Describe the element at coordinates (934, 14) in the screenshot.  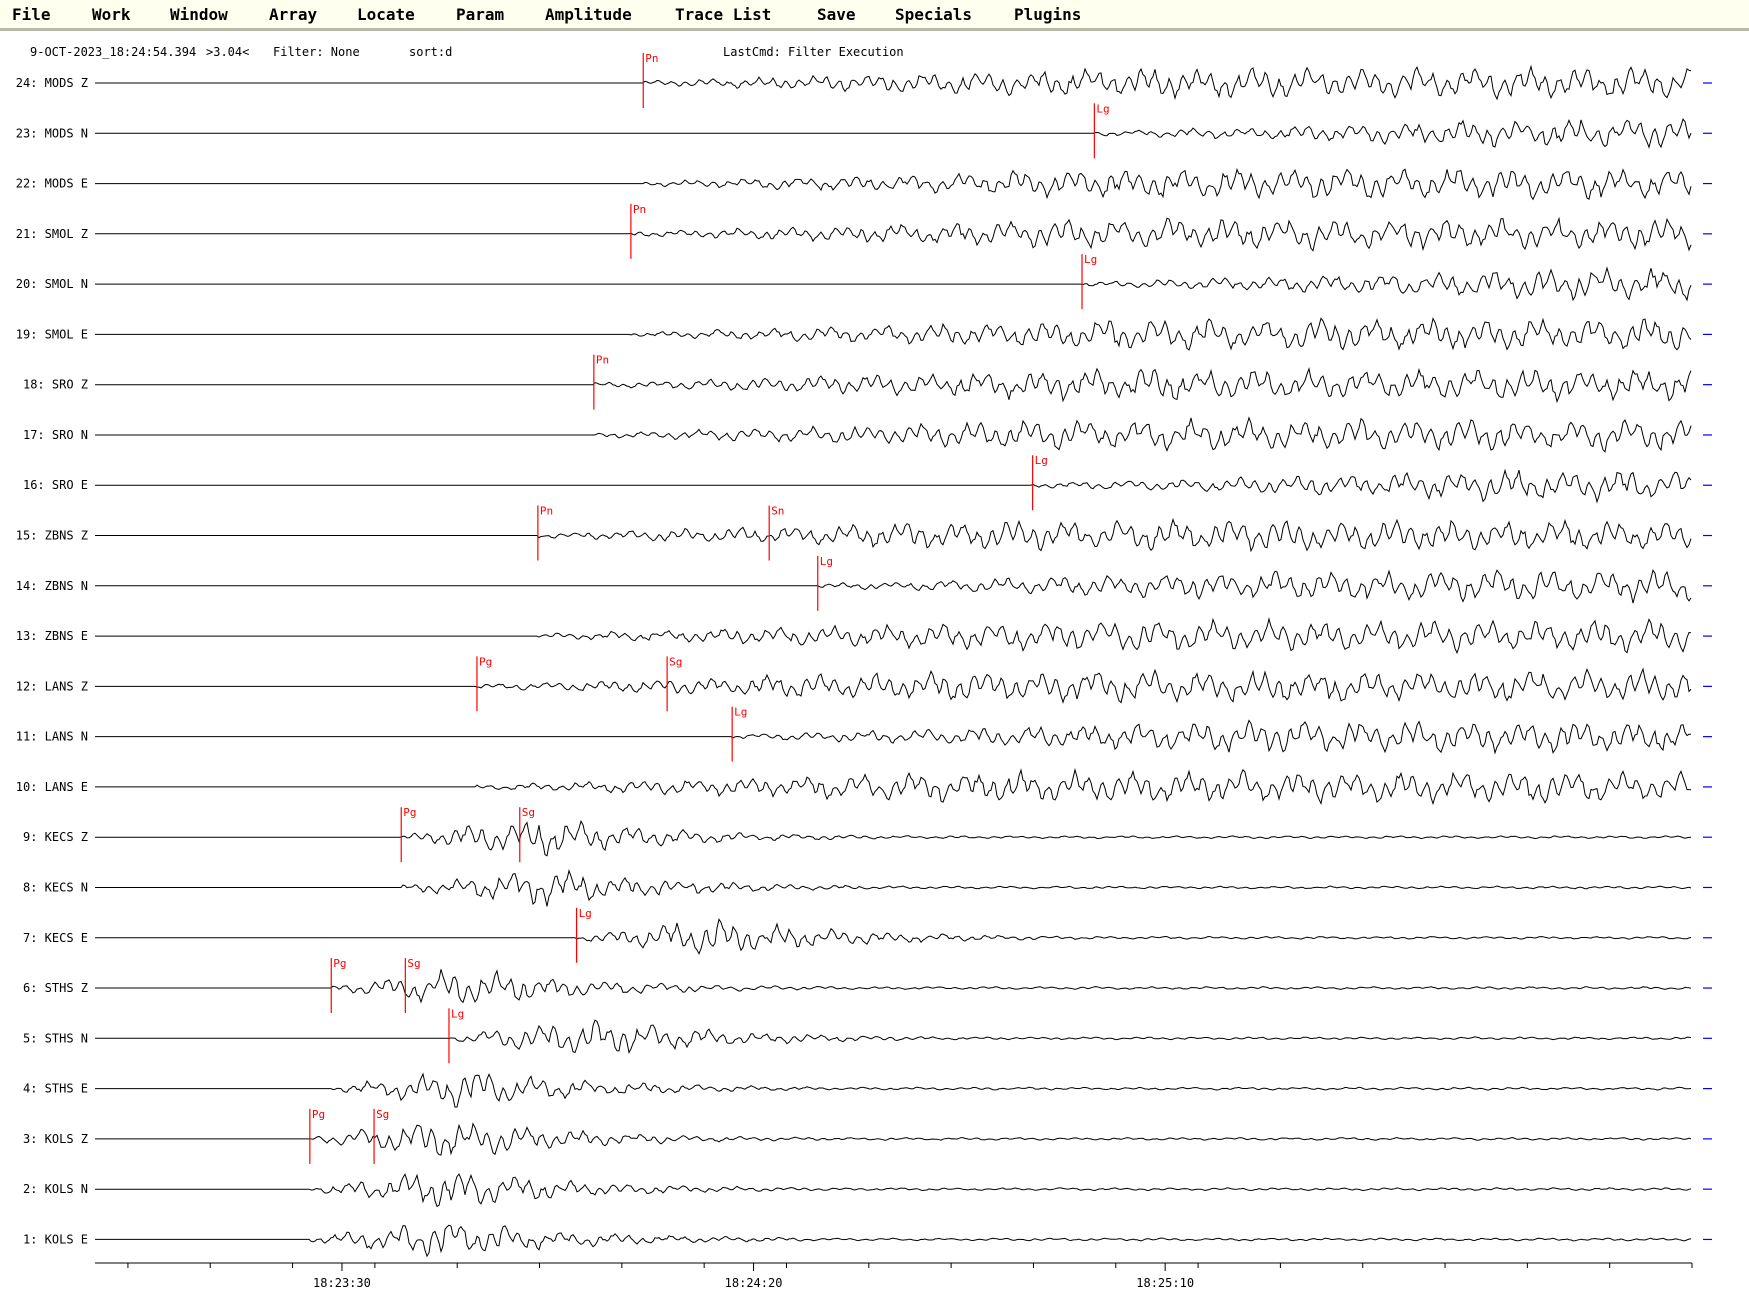
I see `menu-specials: Specials` at that location.